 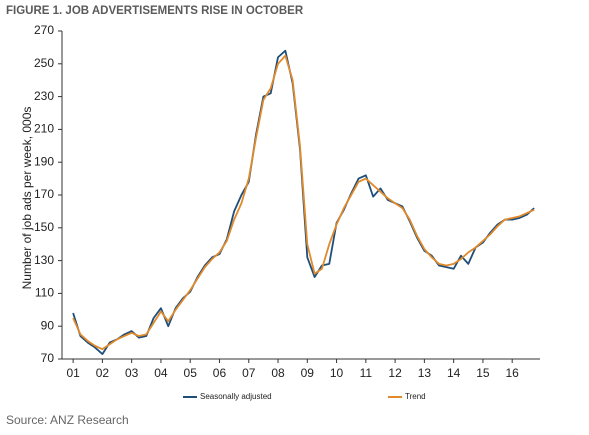 What do you see at coordinates (73, 373) in the screenshot?
I see `x-tick-label: 01` at bounding box center [73, 373].